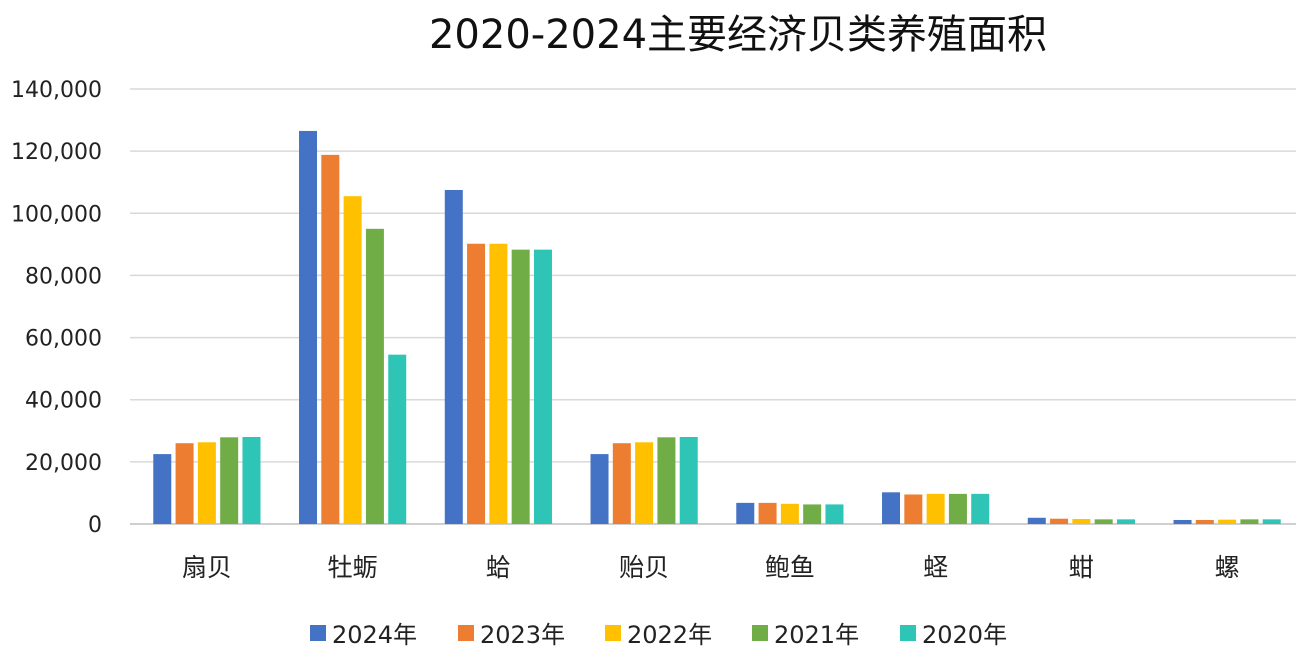 The image size is (1299, 654). I want to click on x-tick-label: 蛏, so click(935, 567).